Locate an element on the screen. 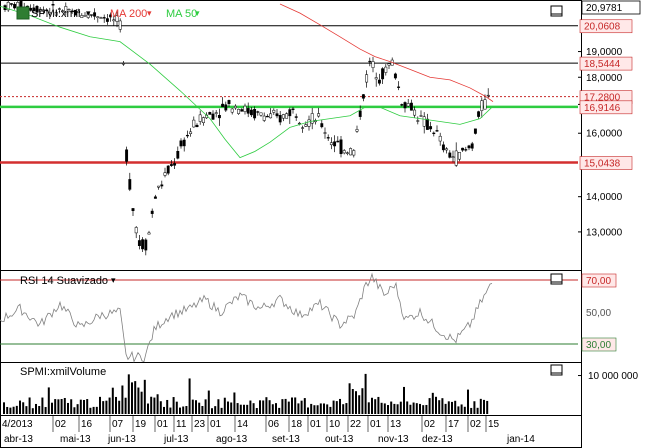 The width and height of the screenshot is (647, 448). chevron-down-icon-ma50: ▾ is located at coordinates (197, 13).